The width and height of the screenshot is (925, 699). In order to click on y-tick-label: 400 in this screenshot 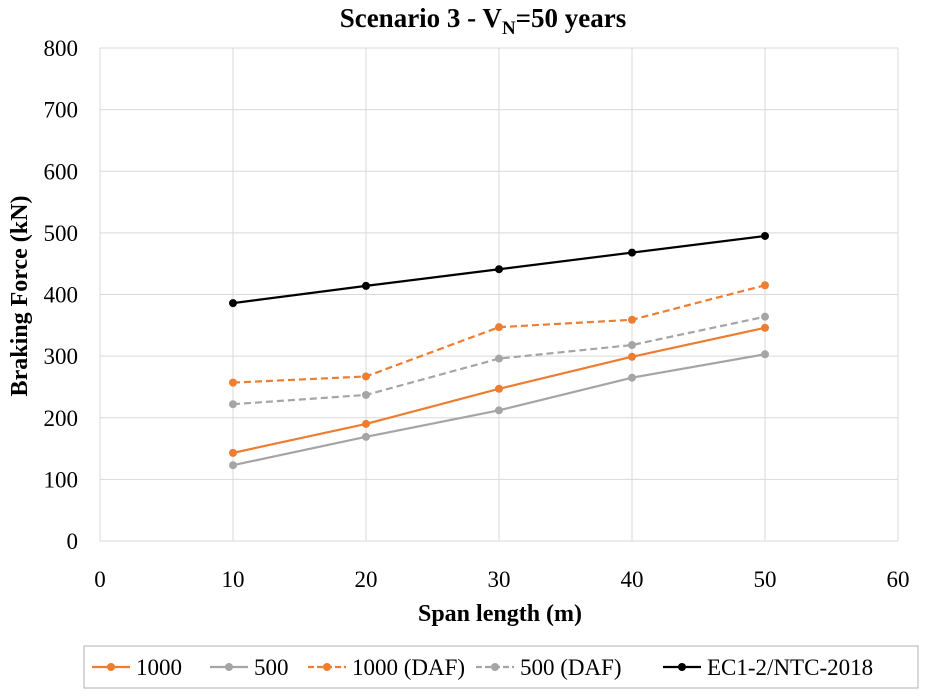, I will do `click(61, 295)`.